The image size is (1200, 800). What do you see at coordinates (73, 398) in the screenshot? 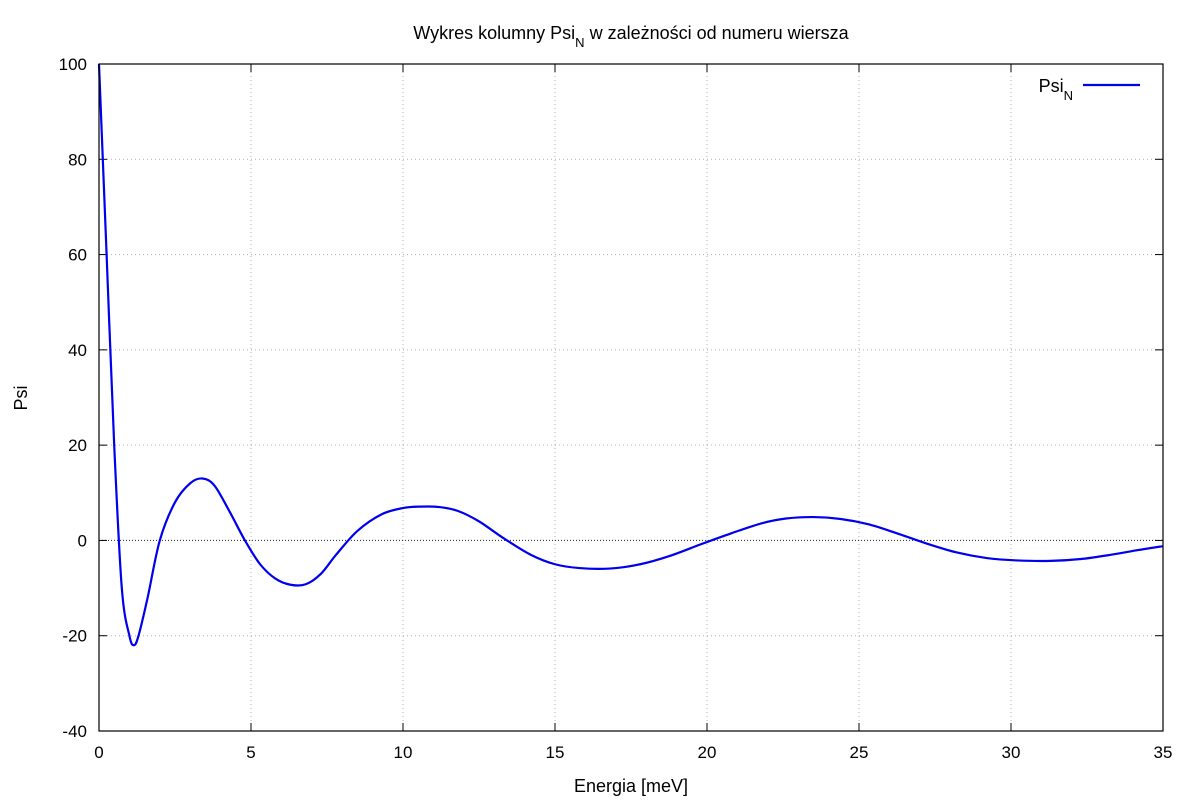
I see `y-tick-labels: -40 -20 0 20 40 60 80 100` at bounding box center [73, 398].